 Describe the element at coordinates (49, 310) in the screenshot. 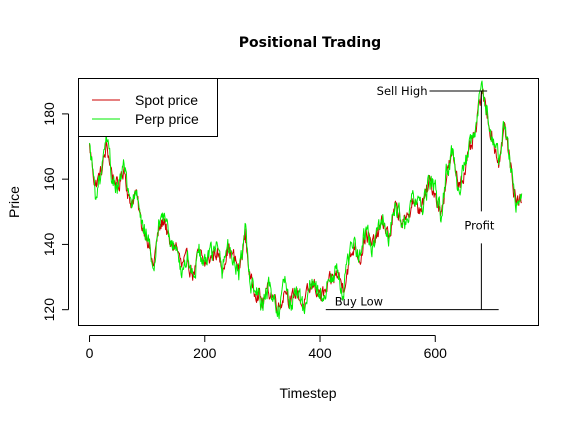

I see `y-tick-label: 120` at that location.